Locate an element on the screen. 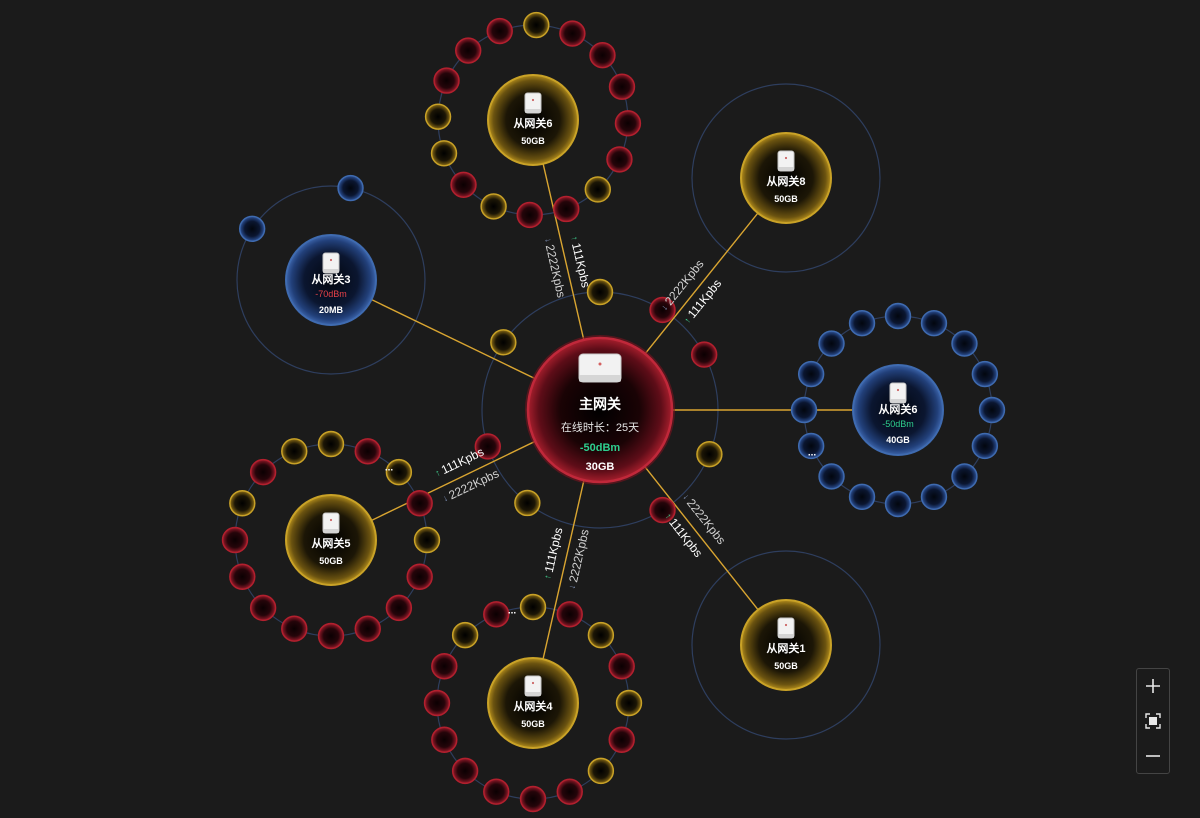 This screenshot has height=818, width=1200. sub-gateway-gw3: 从网关3 -70dBm 20MB is located at coordinates (331, 280).